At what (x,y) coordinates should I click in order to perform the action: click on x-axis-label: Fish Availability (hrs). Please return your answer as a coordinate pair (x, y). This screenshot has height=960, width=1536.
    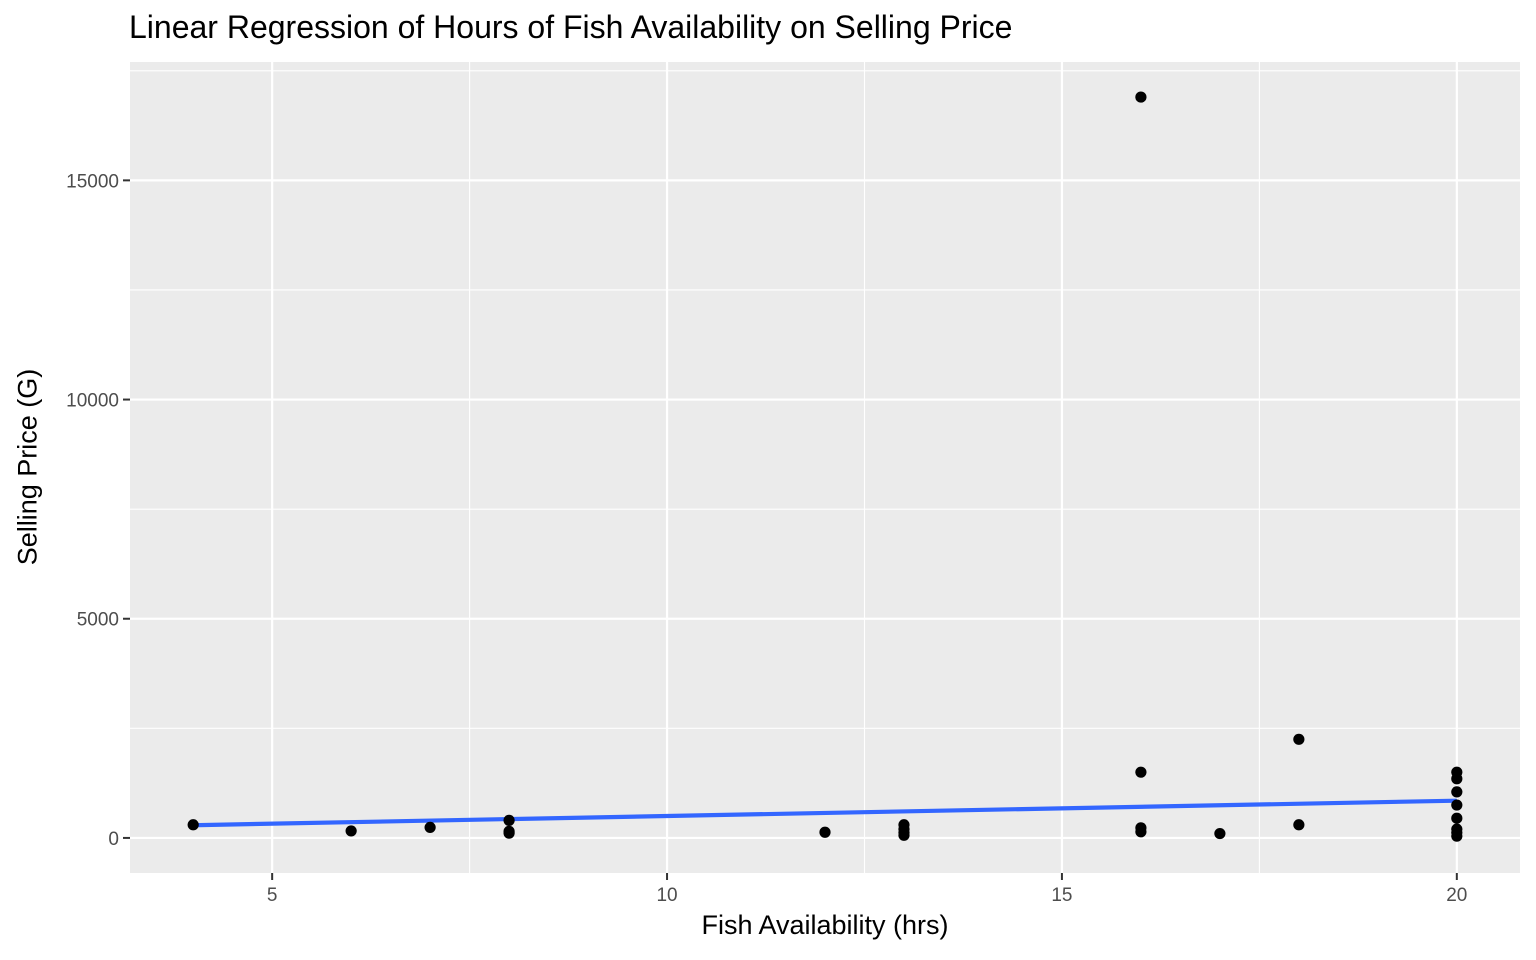
    Looking at the image, I should click on (825, 925).